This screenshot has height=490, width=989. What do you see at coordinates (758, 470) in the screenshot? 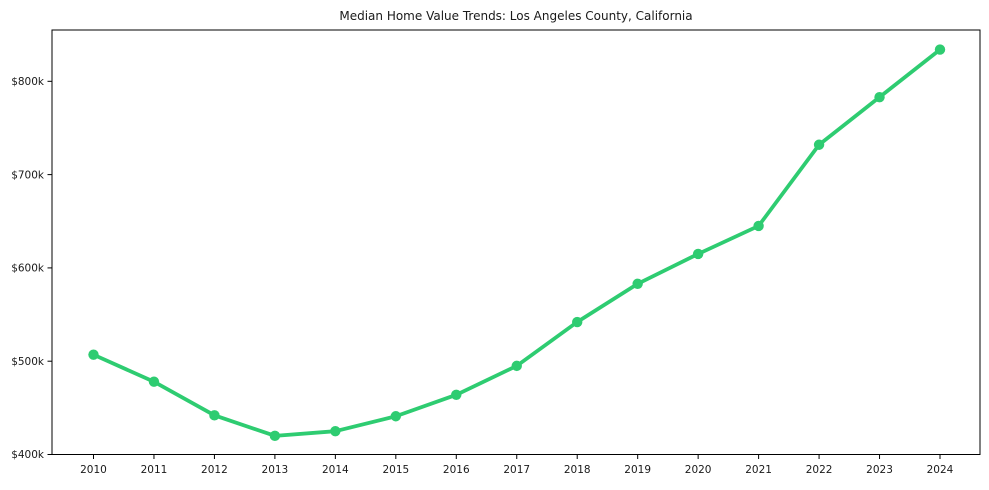
I see `x-tick-label: 2021` at bounding box center [758, 470].